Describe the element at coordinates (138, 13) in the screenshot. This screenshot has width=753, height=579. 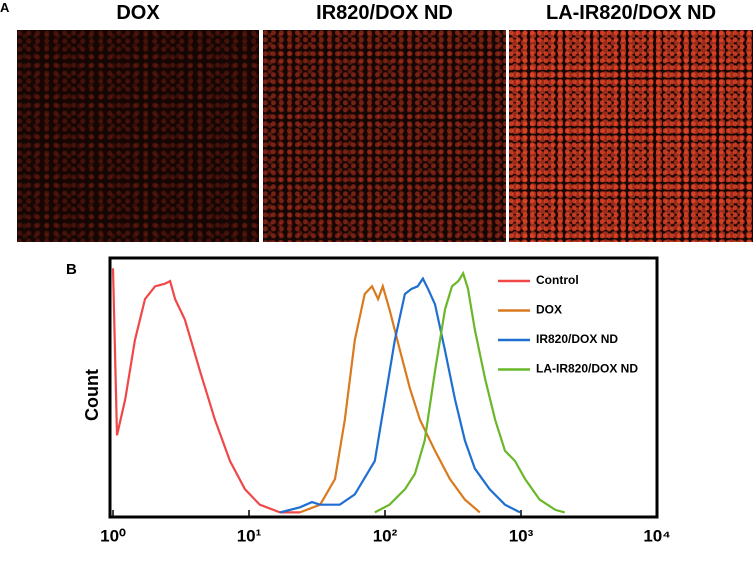
I see `image-title: DOX` at that location.